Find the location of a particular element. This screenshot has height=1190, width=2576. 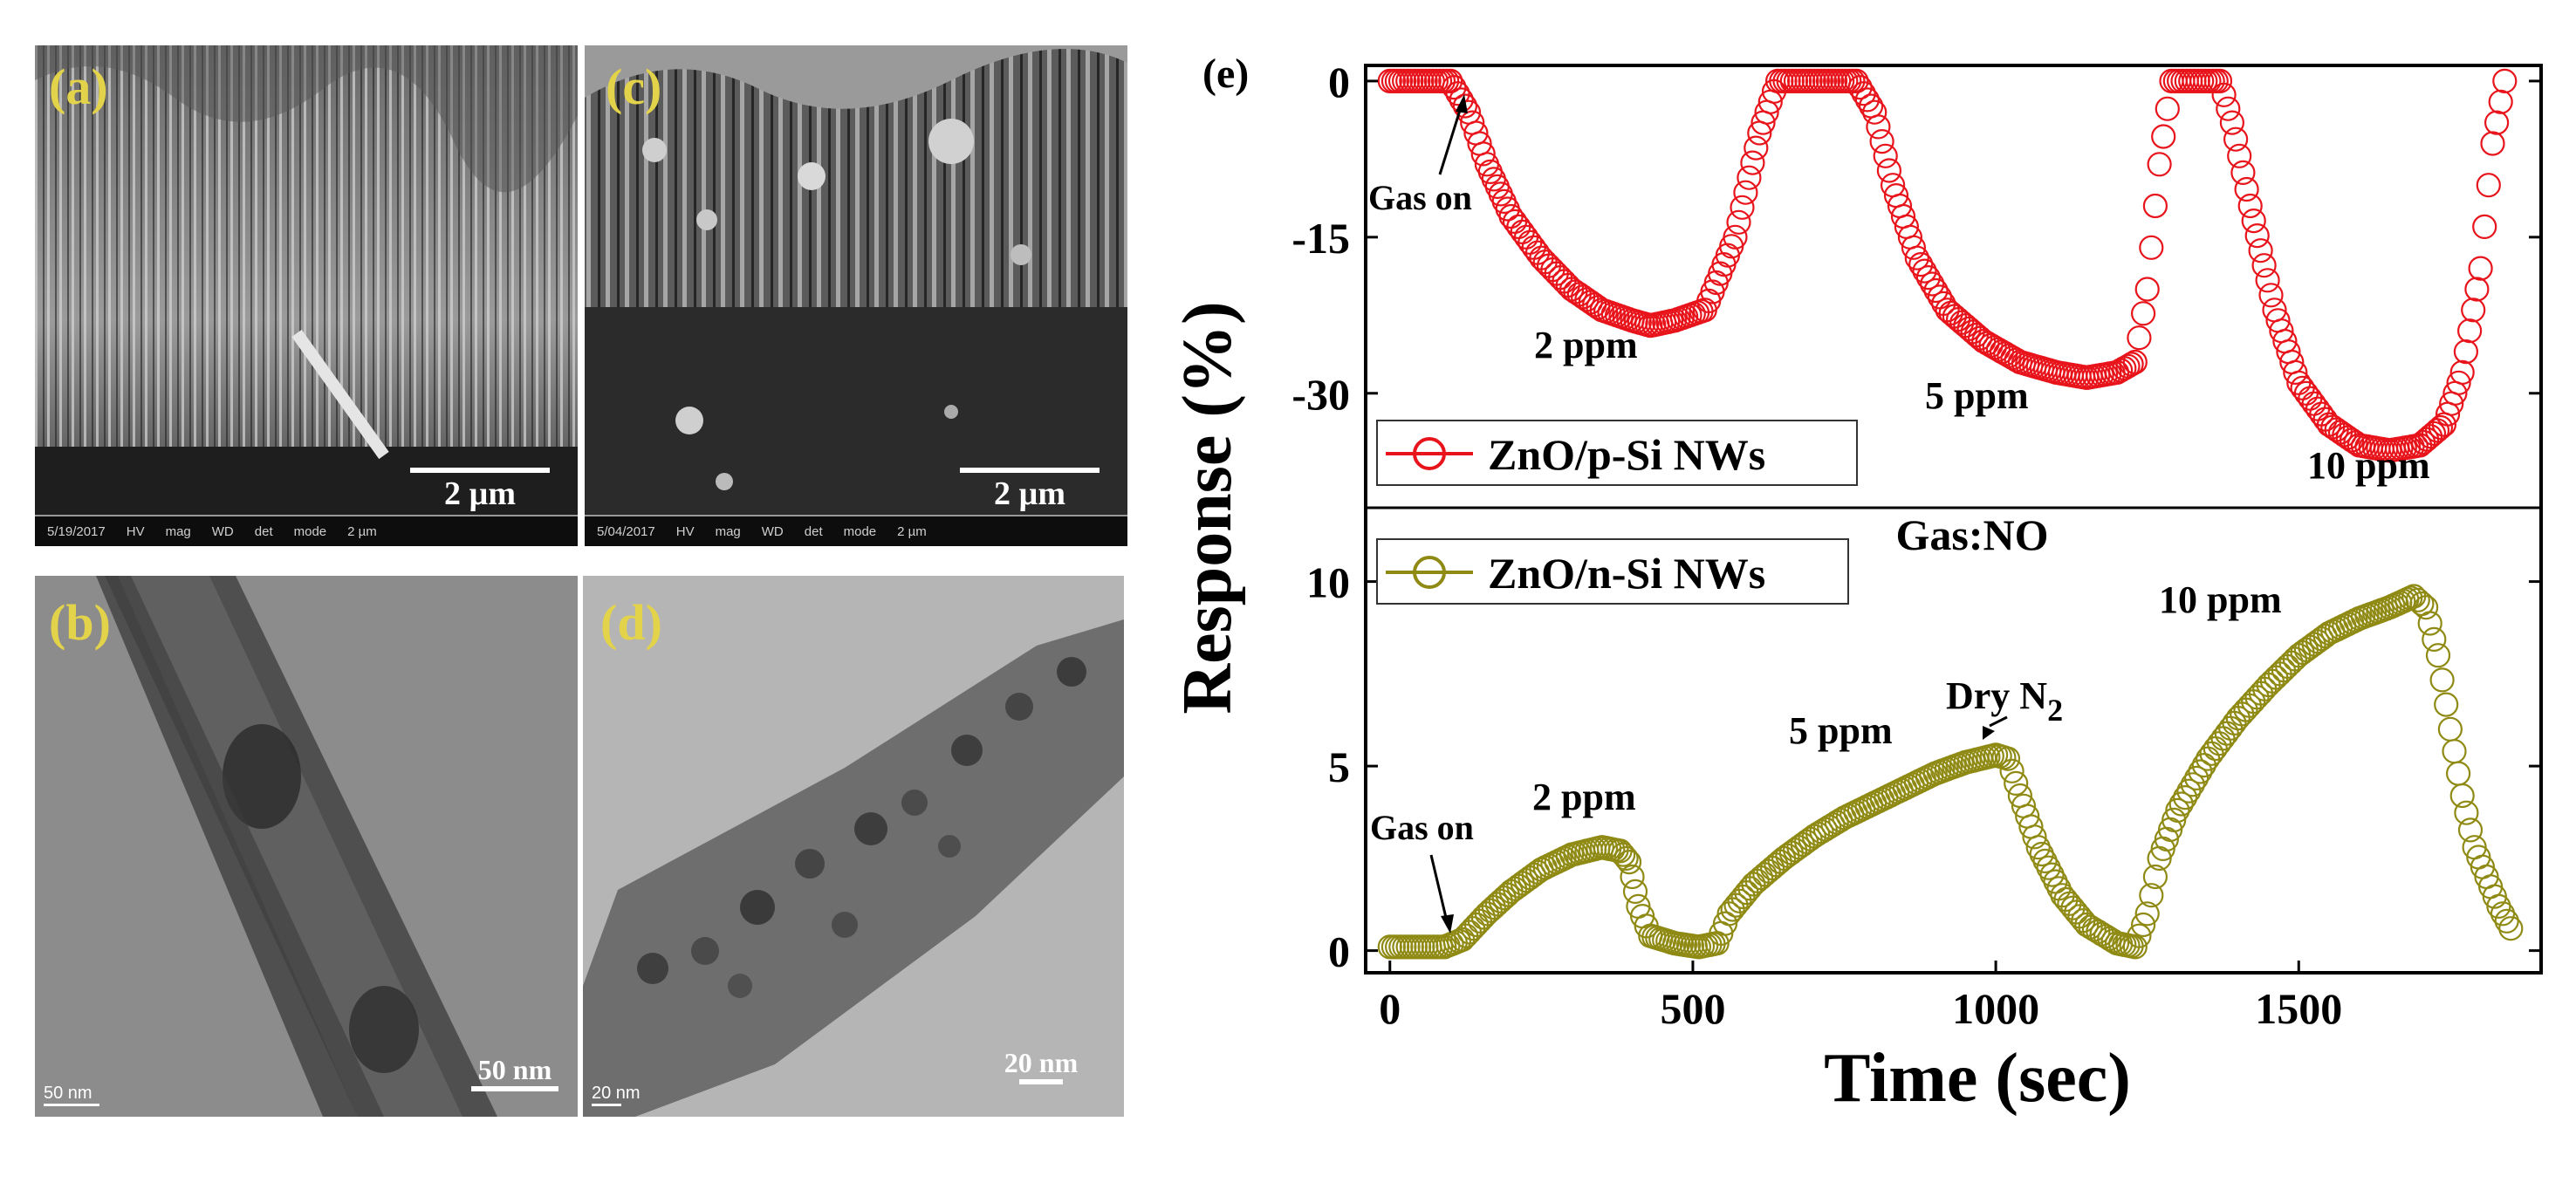

panel-label-c: (c) is located at coordinates (634, 86).